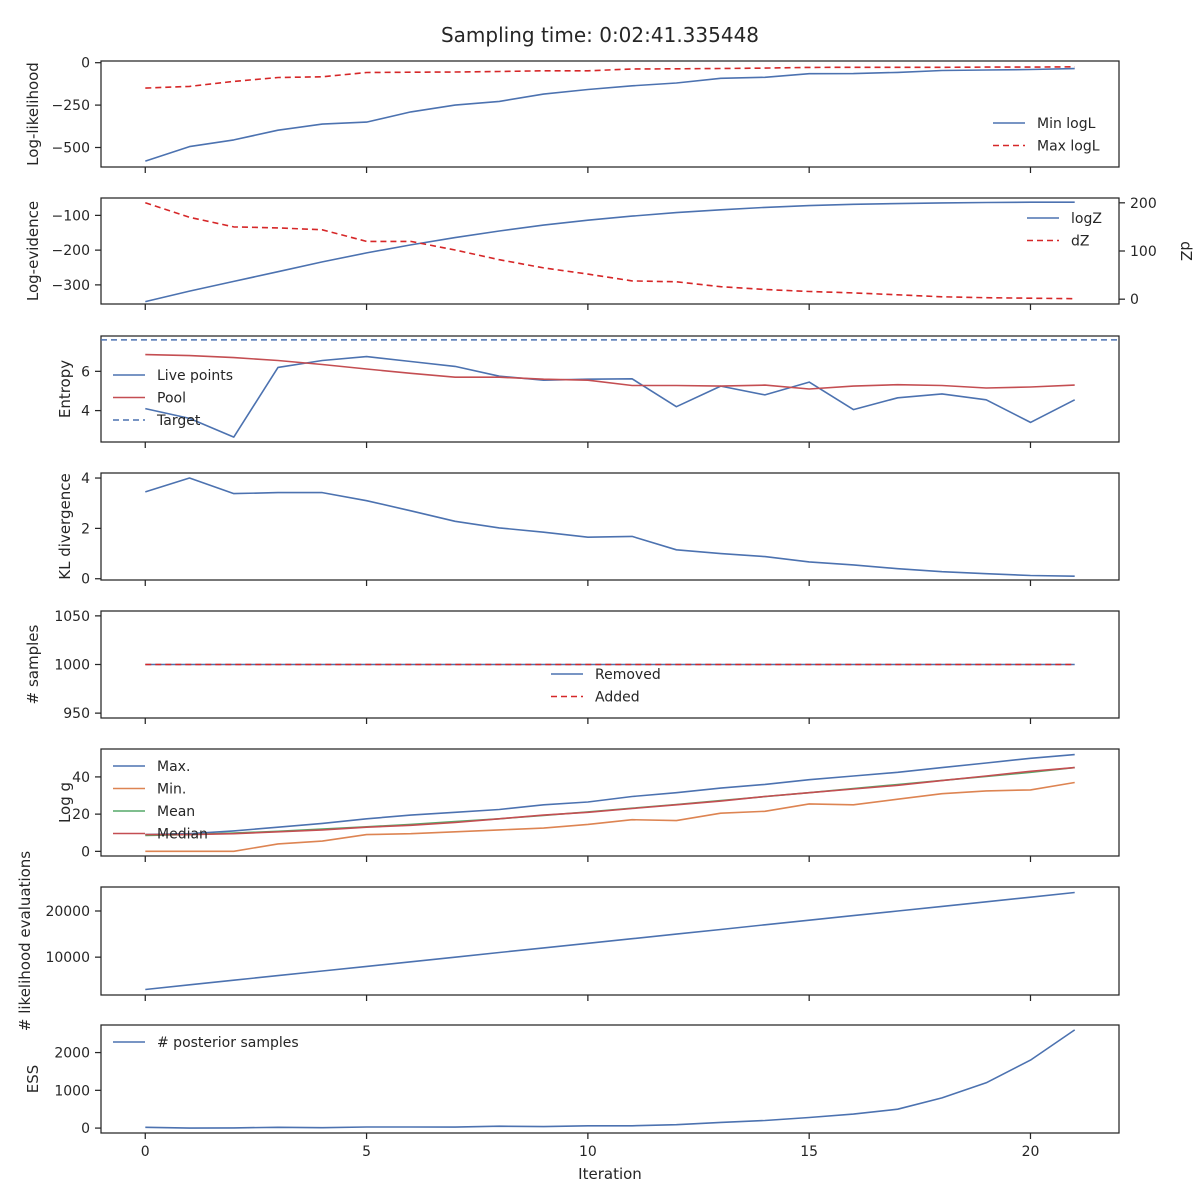  What do you see at coordinates (809, 1152) in the screenshot?
I see `x-tick-label: 15` at bounding box center [809, 1152].